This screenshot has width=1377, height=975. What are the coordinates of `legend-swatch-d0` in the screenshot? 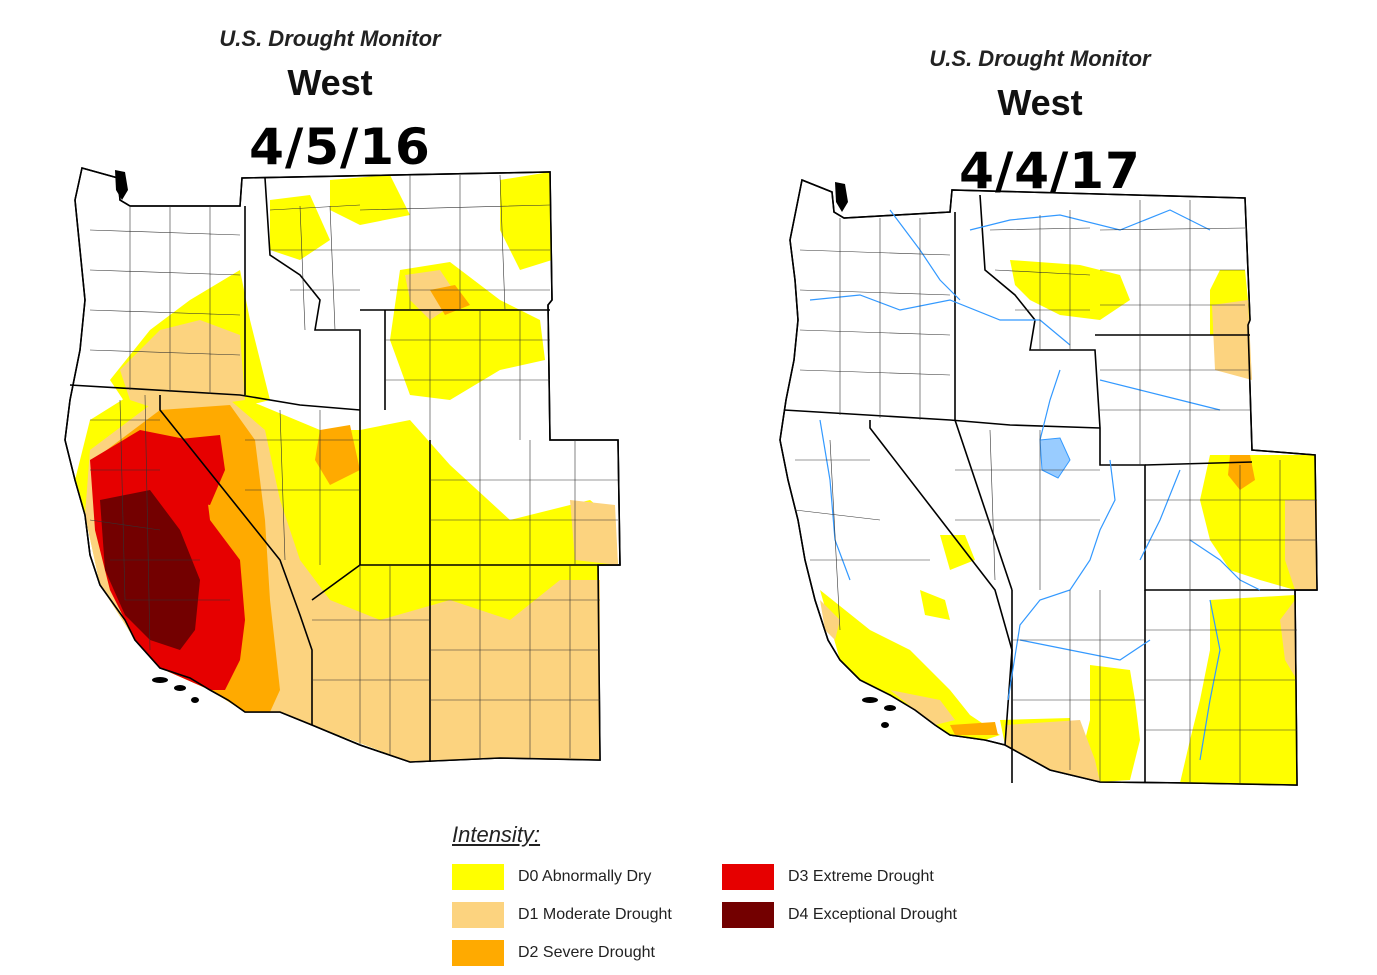 It's located at (478, 877).